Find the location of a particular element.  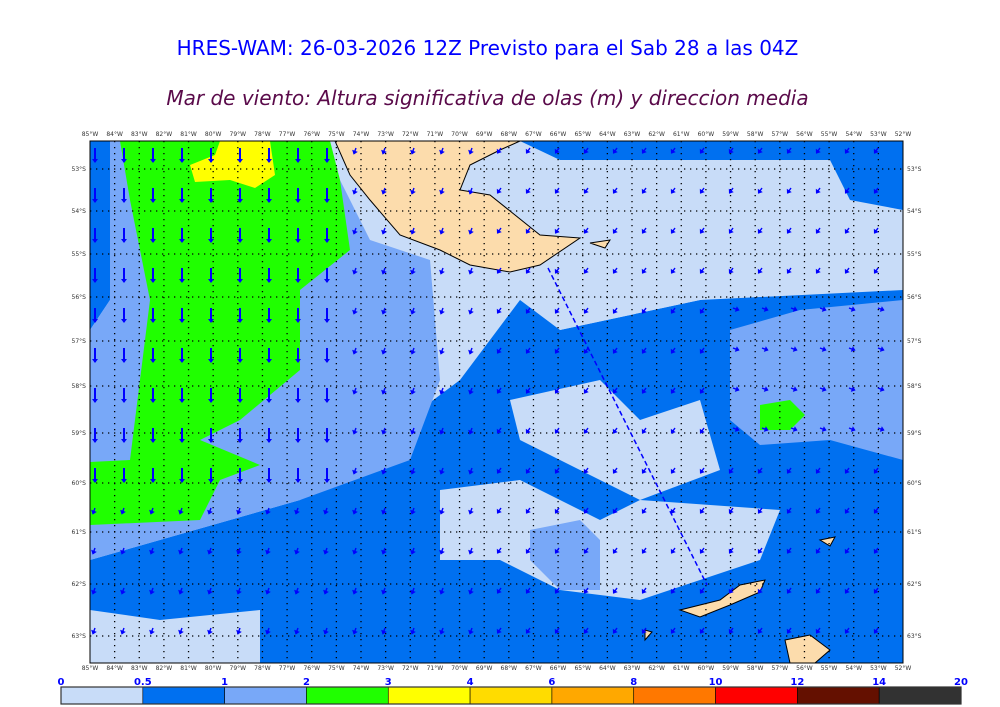

lon-label: 79°W is located at coordinates (238, 134).